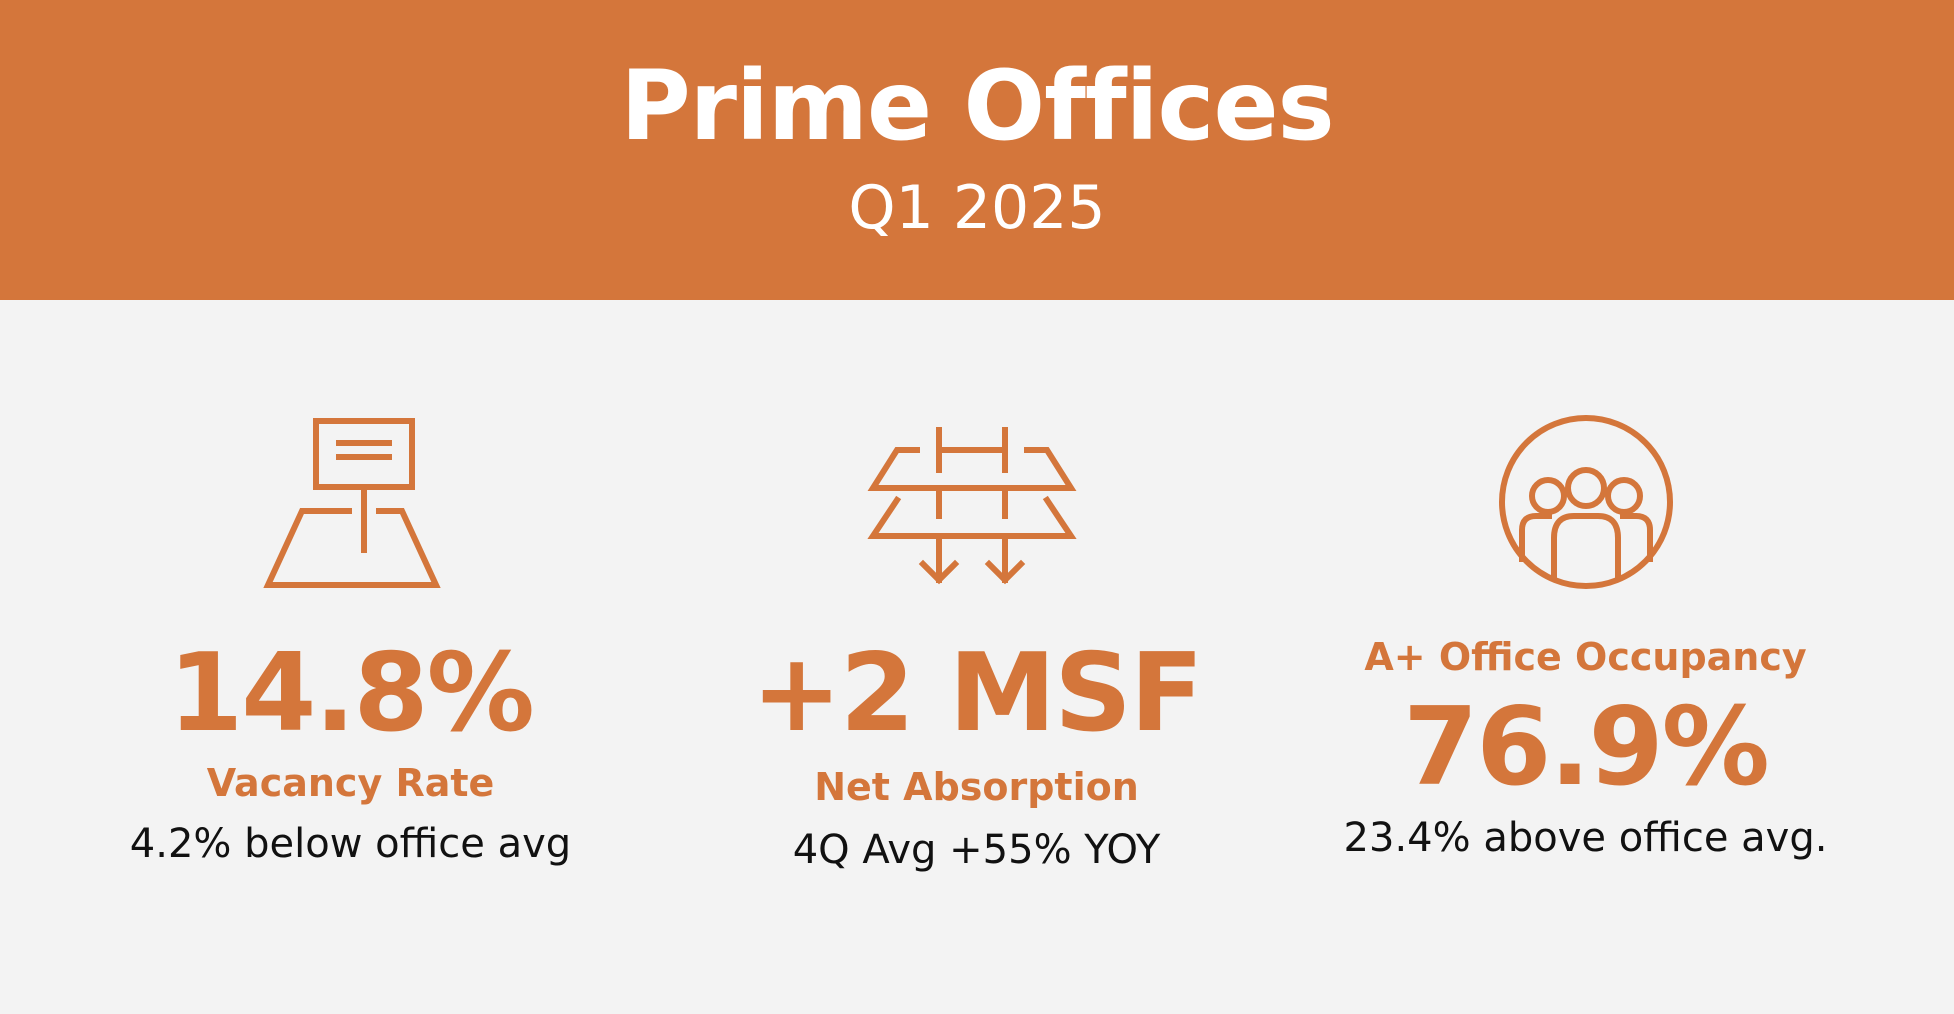 The width and height of the screenshot is (1954, 1014). I want to click on occupancy-value: 76.9%, so click(1586, 747).